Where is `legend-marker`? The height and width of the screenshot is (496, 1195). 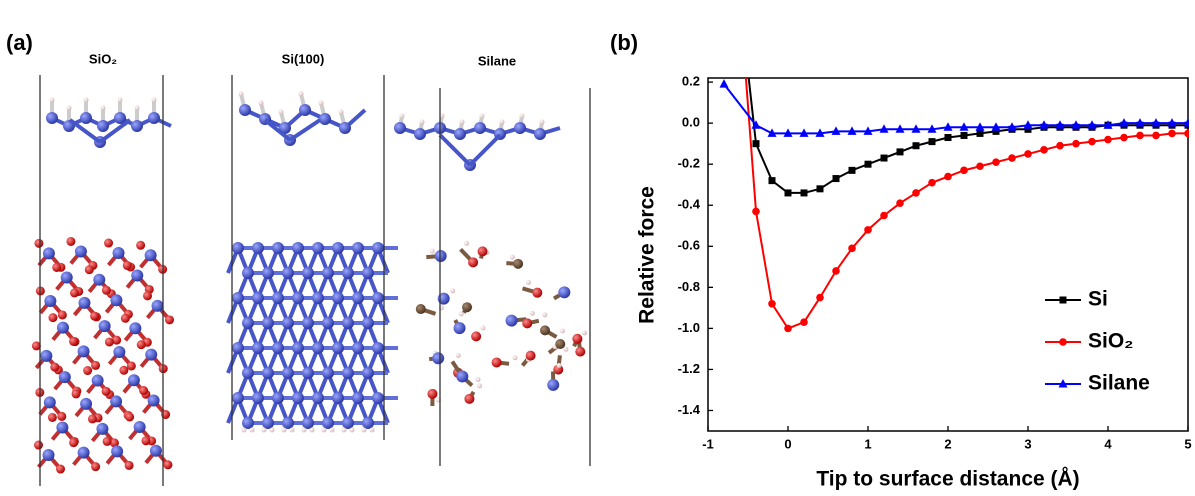
legend-marker is located at coordinates (1063, 300).